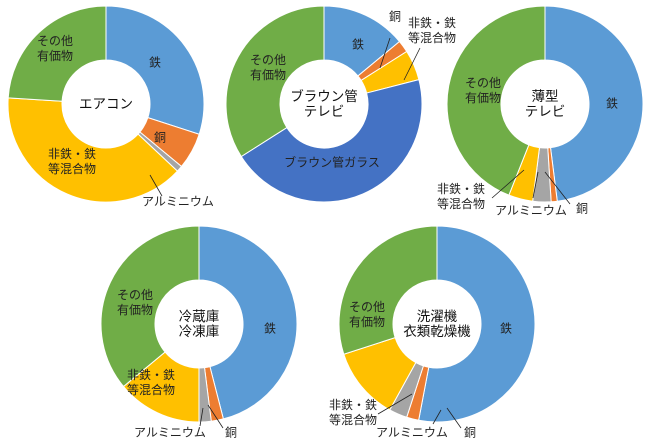  Describe the element at coordinates (331, 141) in the screenshot. I see `slice-crt_glass` at that location.